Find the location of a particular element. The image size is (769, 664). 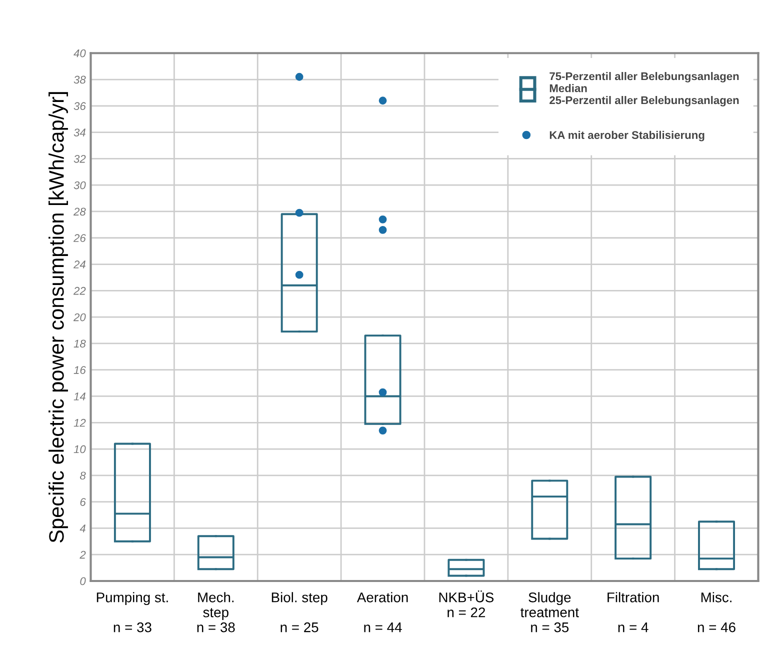

y-tick-label: 24 is located at coordinates (79, 264).